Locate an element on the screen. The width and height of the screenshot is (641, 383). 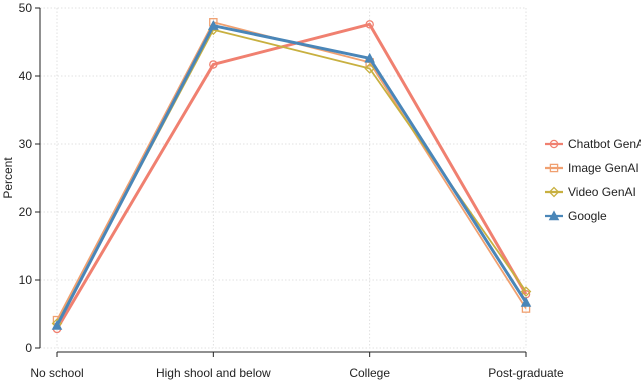
legend-label: Image GenAI is located at coordinates (603, 168).